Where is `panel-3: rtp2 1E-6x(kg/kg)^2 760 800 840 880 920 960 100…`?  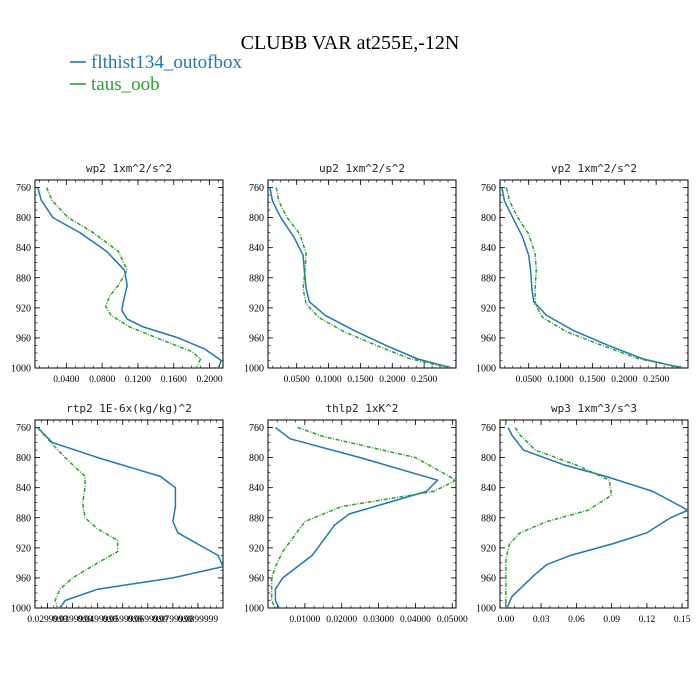 panel-3: rtp2 1E-6x(kg/kg)^2 760 800 840 880 920 960 100… is located at coordinates (117, 513).